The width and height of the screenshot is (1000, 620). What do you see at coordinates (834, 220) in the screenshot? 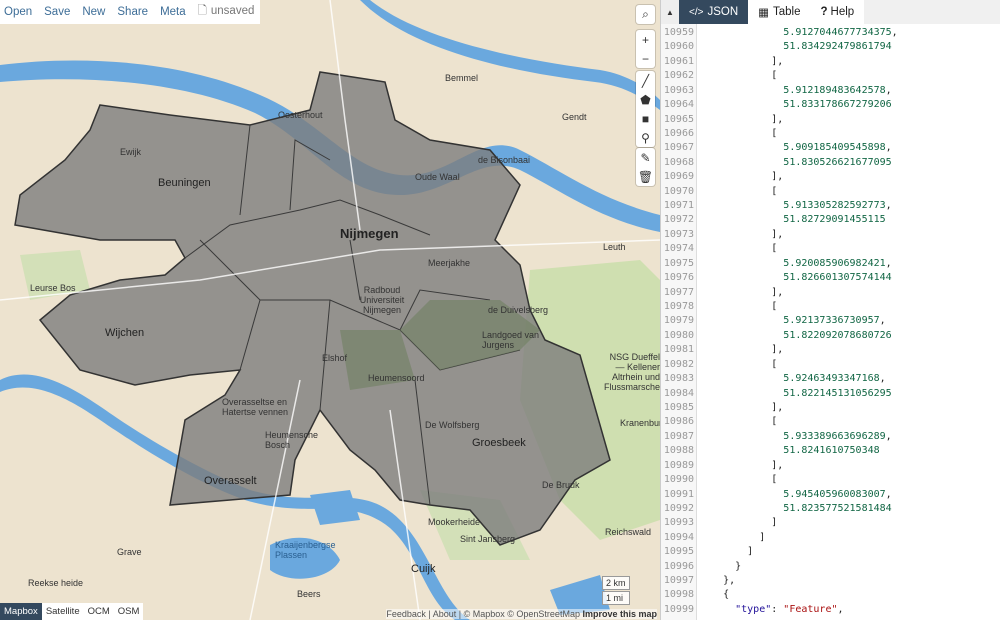
I see `code-value: 51.82729091455115` at bounding box center [834, 220].